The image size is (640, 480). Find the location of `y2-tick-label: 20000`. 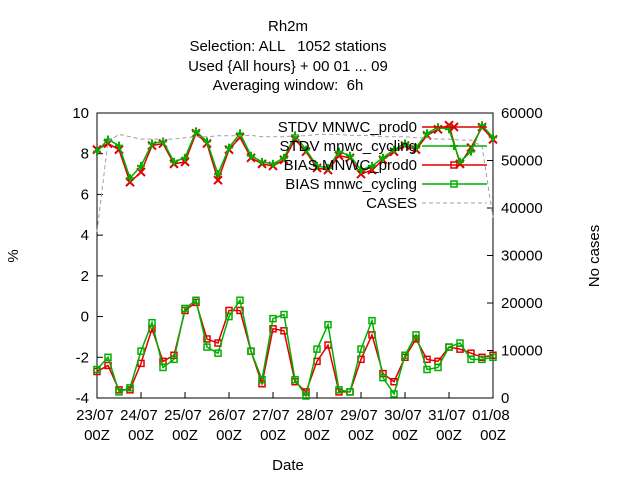

y2-tick-label: 20000 is located at coordinates (522, 303).